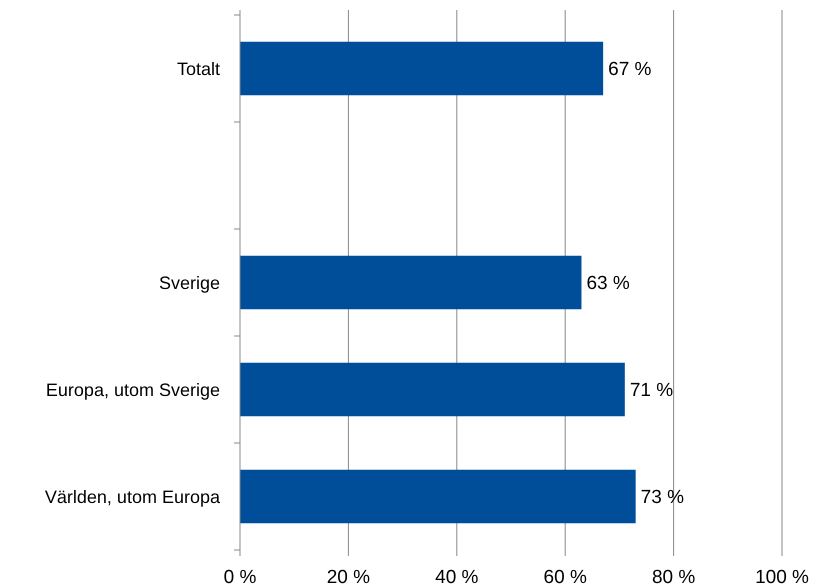 The image size is (813, 587). I want to click on y-tick-label: Totalt, so click(198, 68).